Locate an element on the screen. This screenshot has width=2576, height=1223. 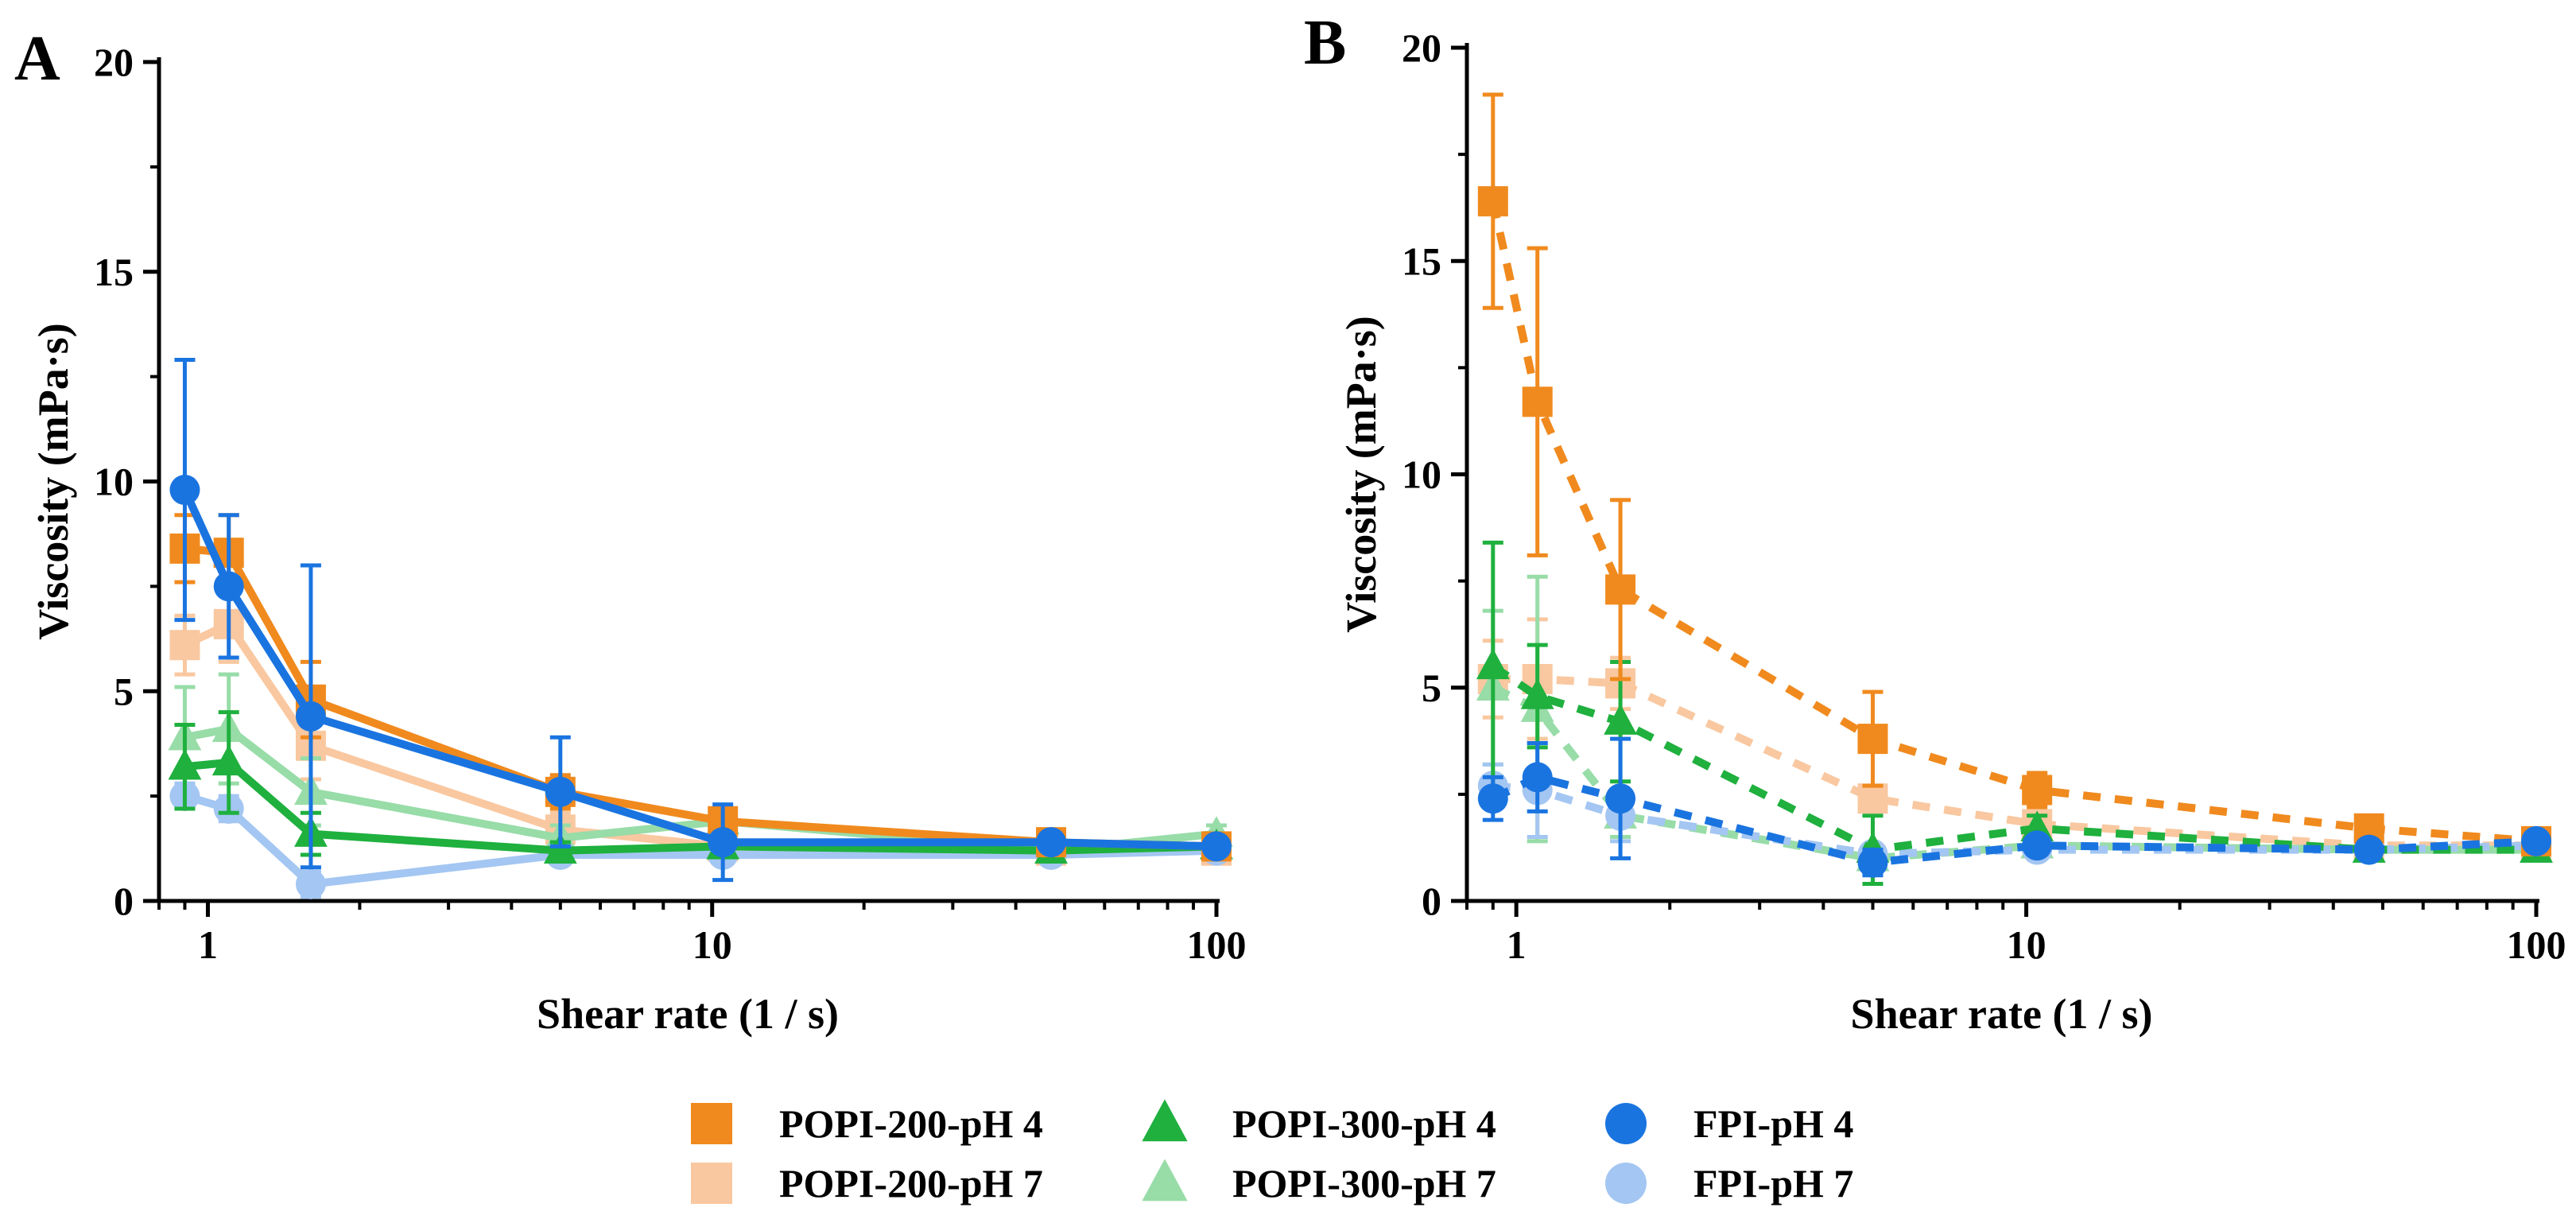
panel-a-y-tick-label: 15 is located at coordinates (114, 272).